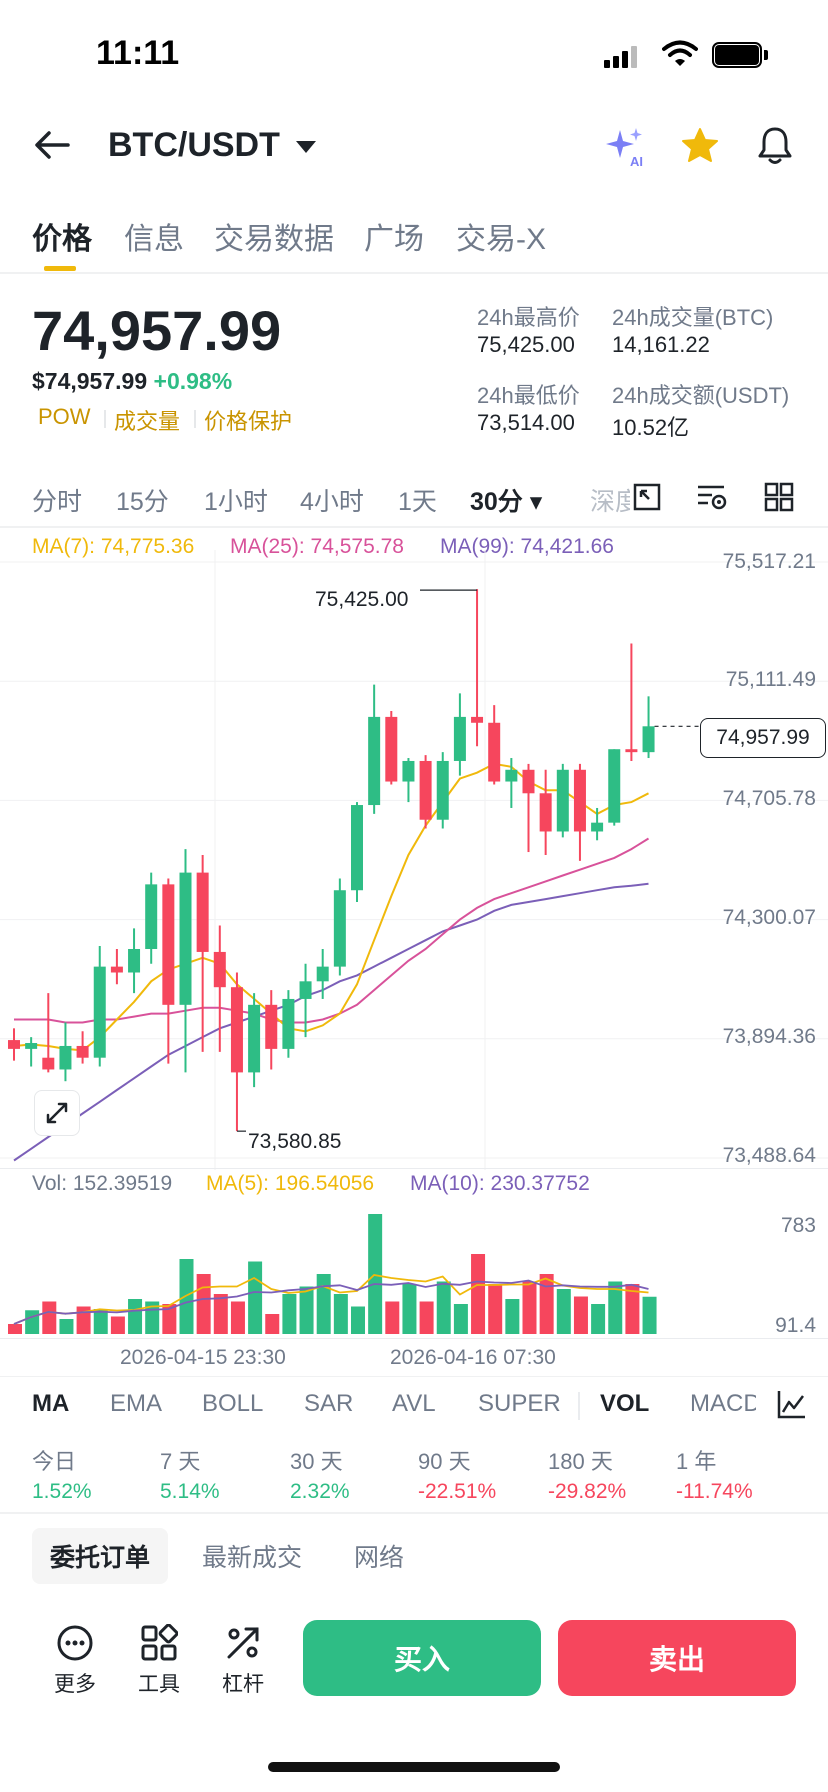 The width and height of the screenshot is (828, 1792). Describe the element at coordinates (159, 1684) in the screenshot. I see `tools-label: 工具` at that location.